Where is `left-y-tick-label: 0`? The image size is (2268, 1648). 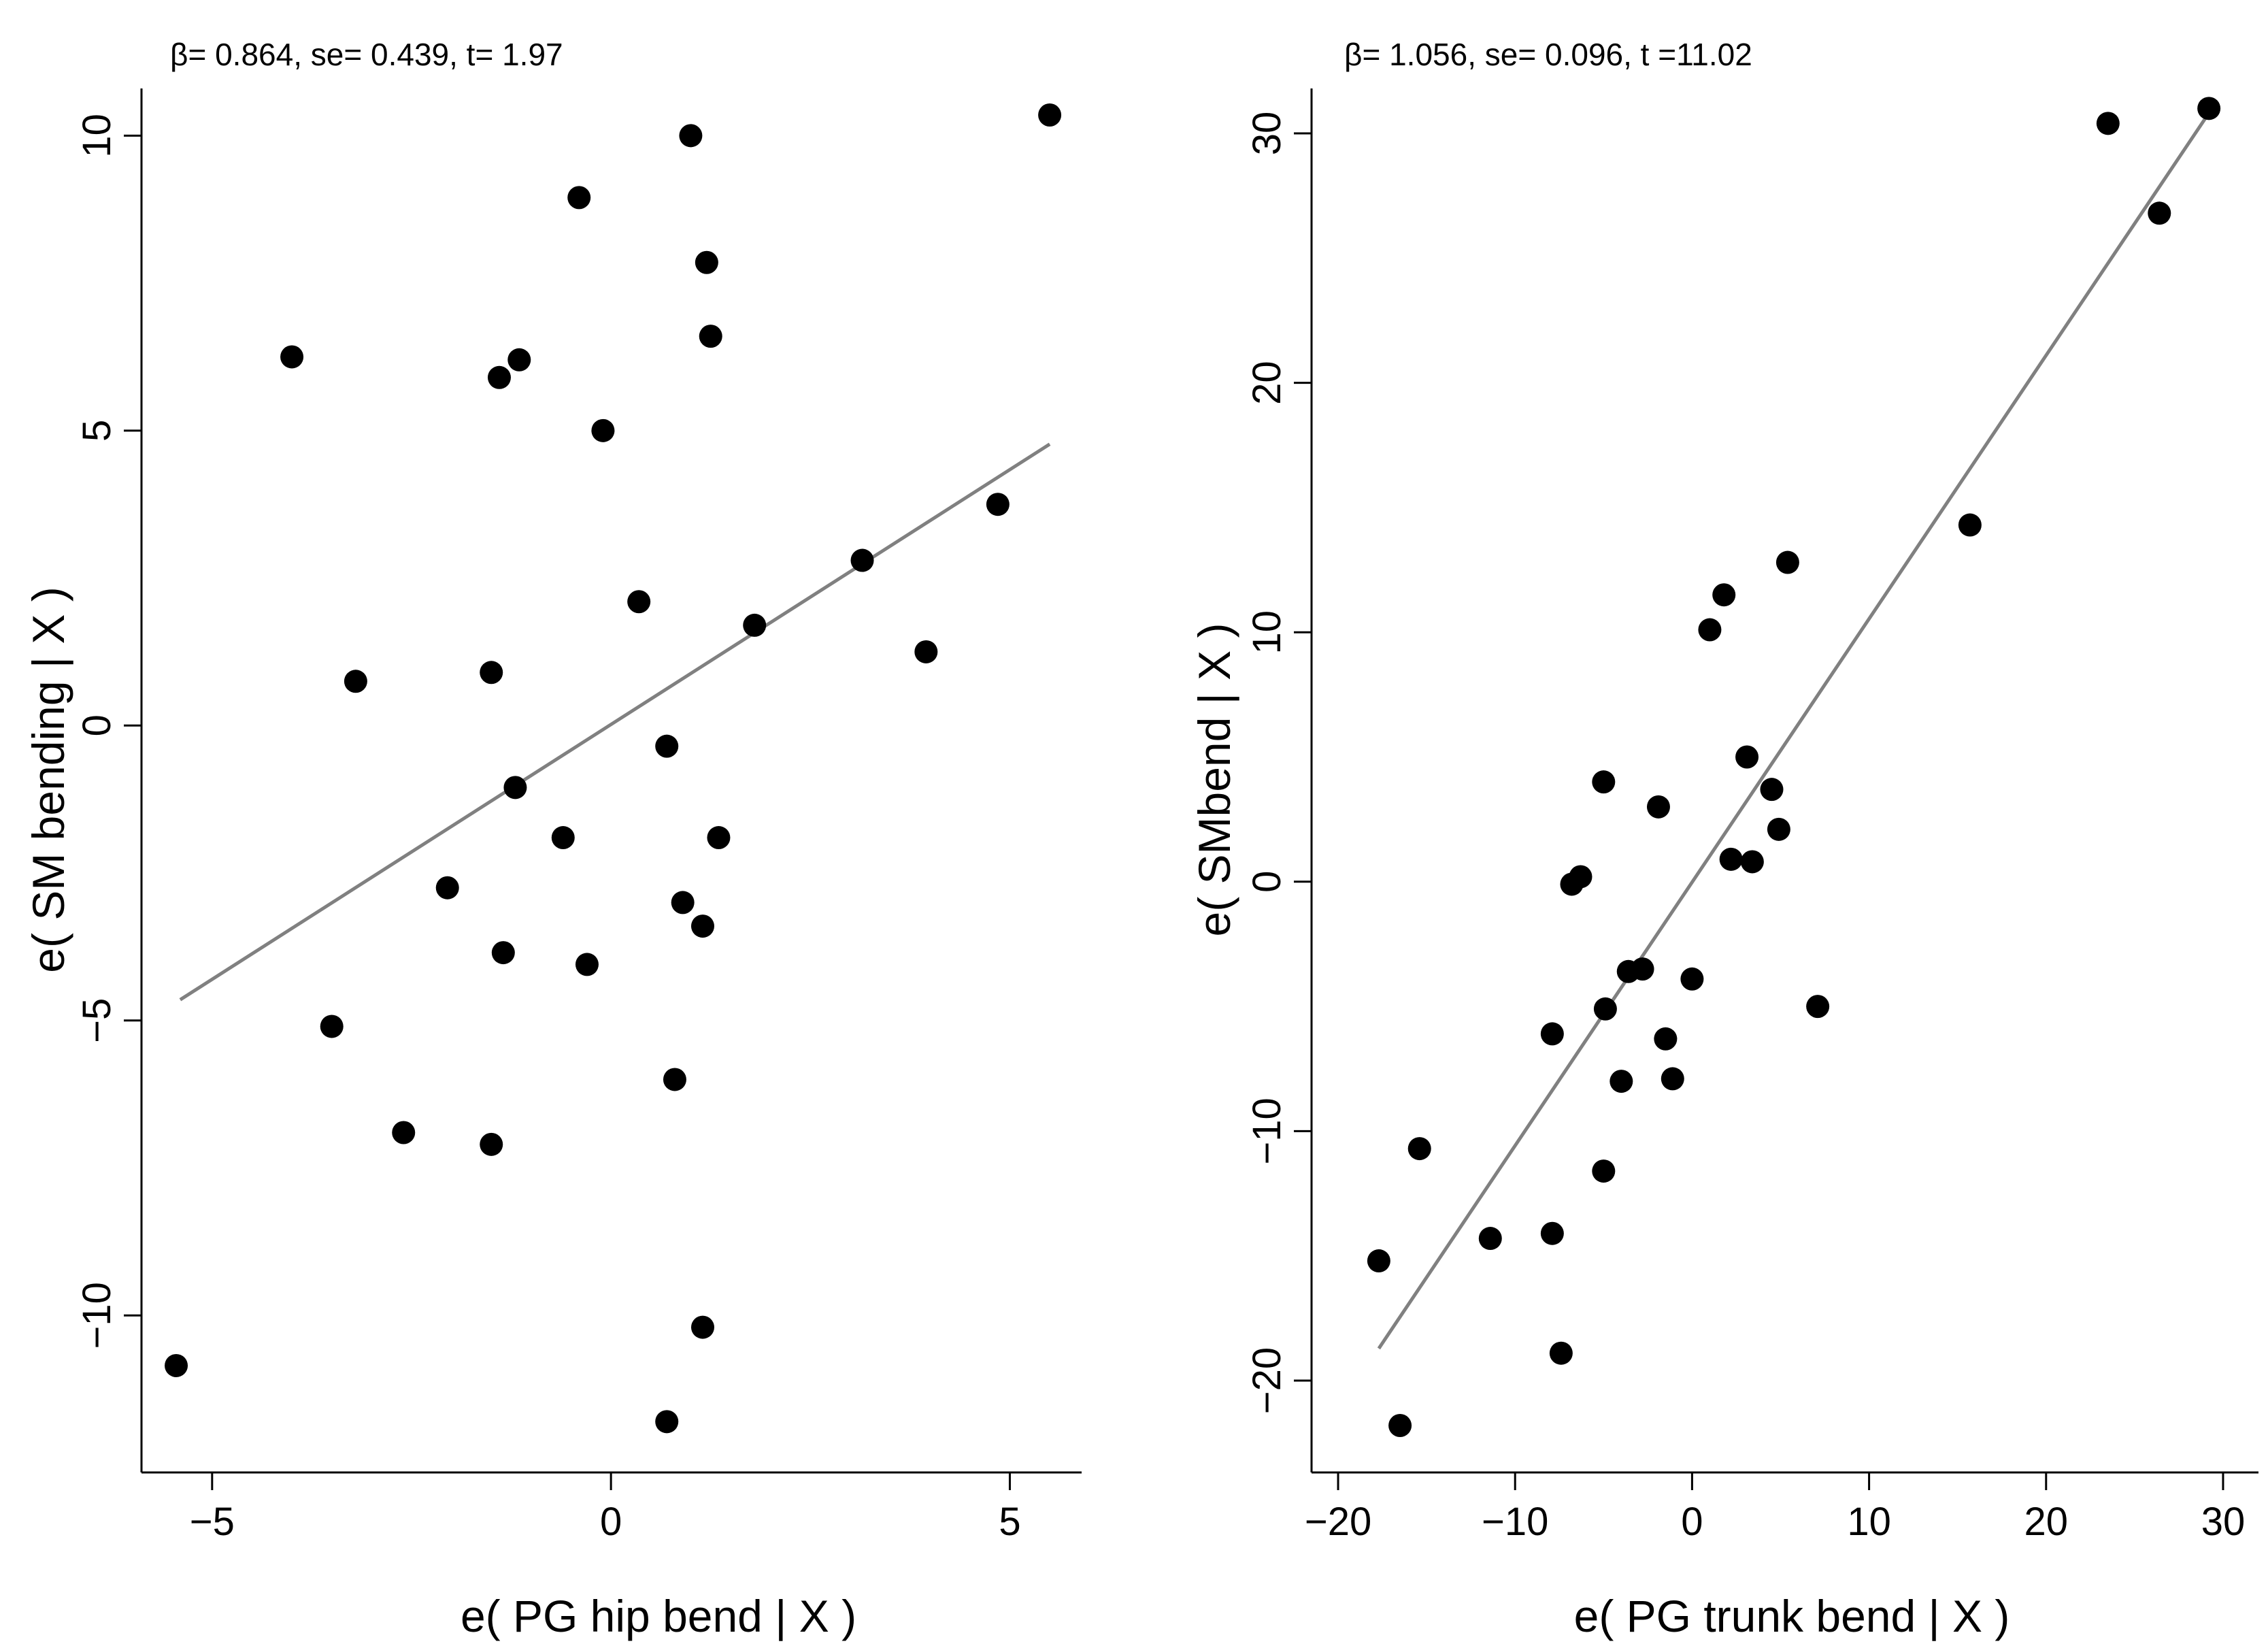 left-y-tick-label: 0 is located at coordinates (97, 725).